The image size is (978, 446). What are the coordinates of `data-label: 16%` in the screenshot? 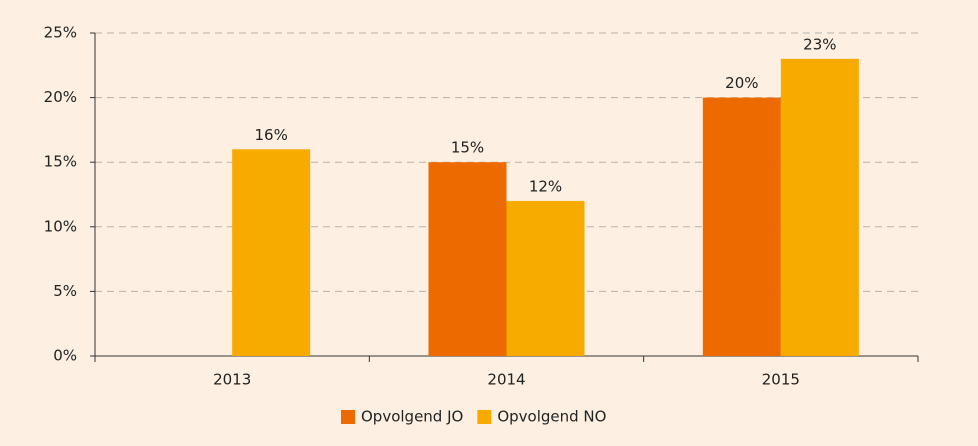 It's located at (270, 135).